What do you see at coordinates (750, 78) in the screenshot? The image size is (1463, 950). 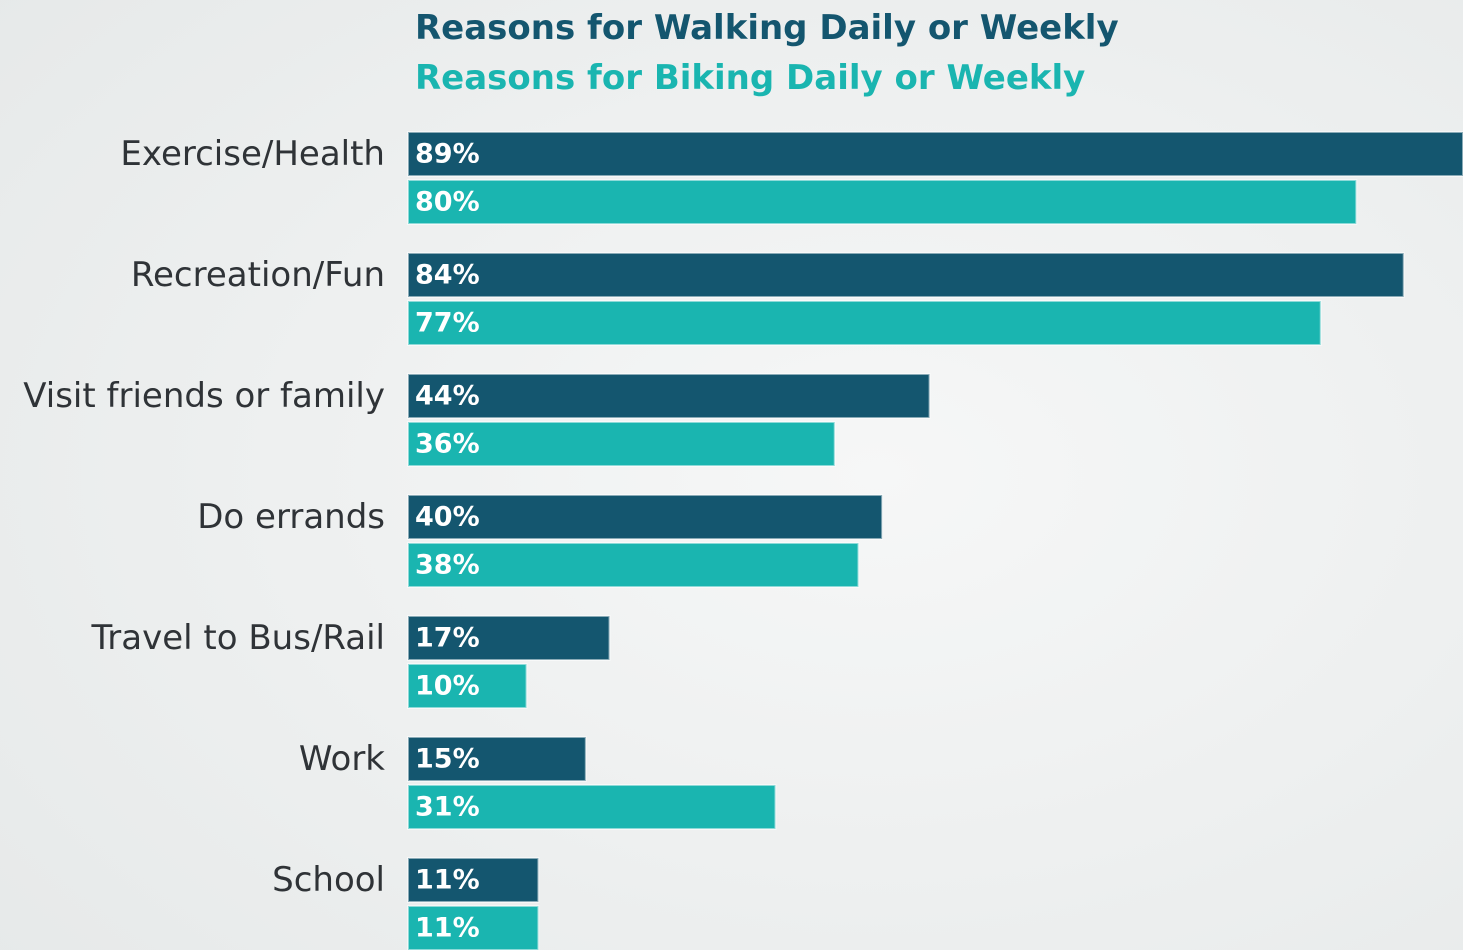 I see `legend-label: Reasons for Biking Daily or Weekly` at bounding box center [750, 78].